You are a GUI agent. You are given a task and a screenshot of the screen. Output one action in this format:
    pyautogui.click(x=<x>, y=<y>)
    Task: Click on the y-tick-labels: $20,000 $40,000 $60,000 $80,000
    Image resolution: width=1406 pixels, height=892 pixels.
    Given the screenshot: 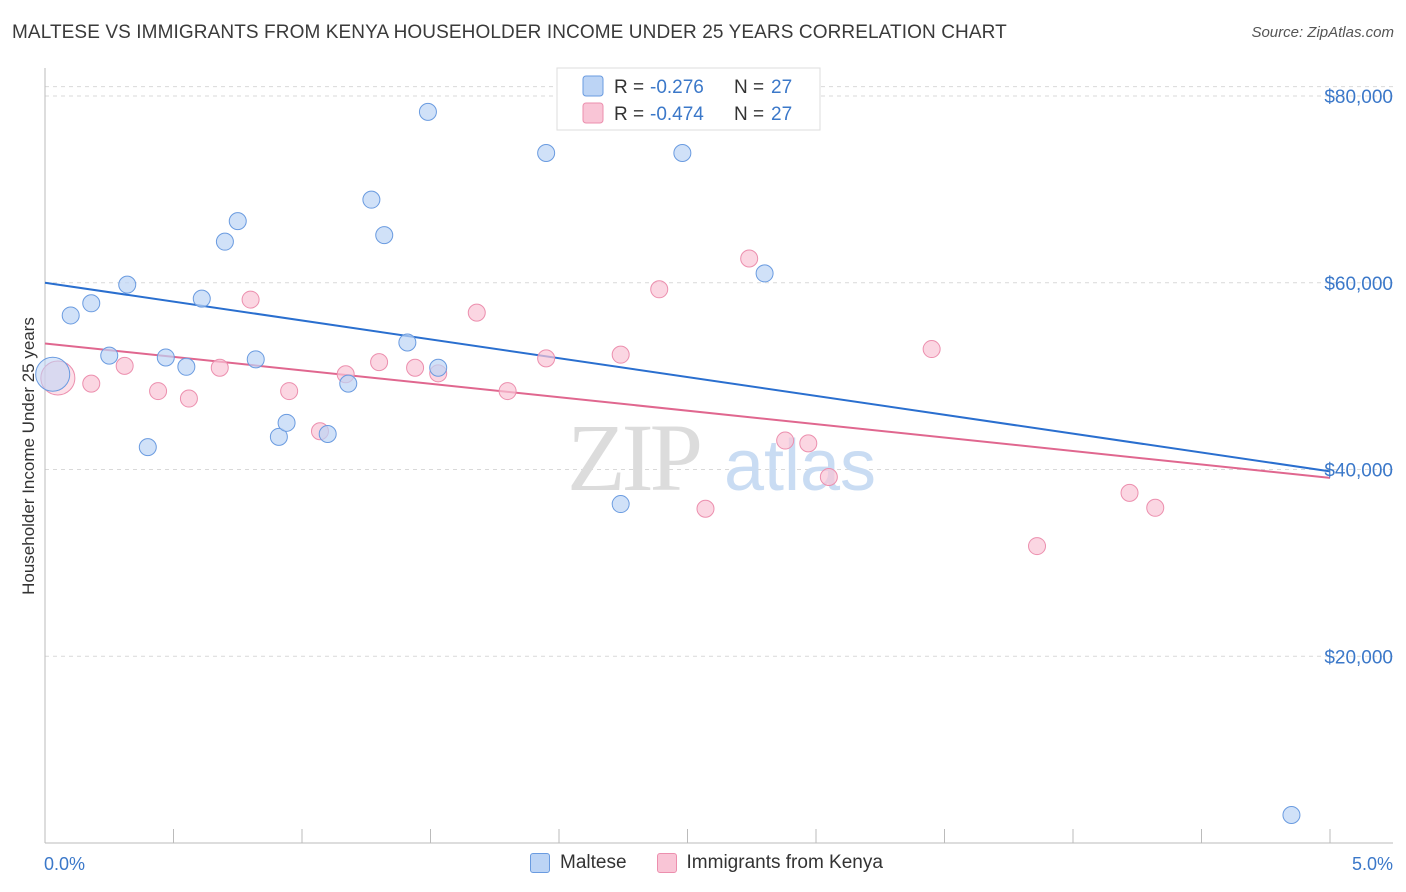 What is the action you would take?
    pyautogui.click(x=1358, y=377)
    